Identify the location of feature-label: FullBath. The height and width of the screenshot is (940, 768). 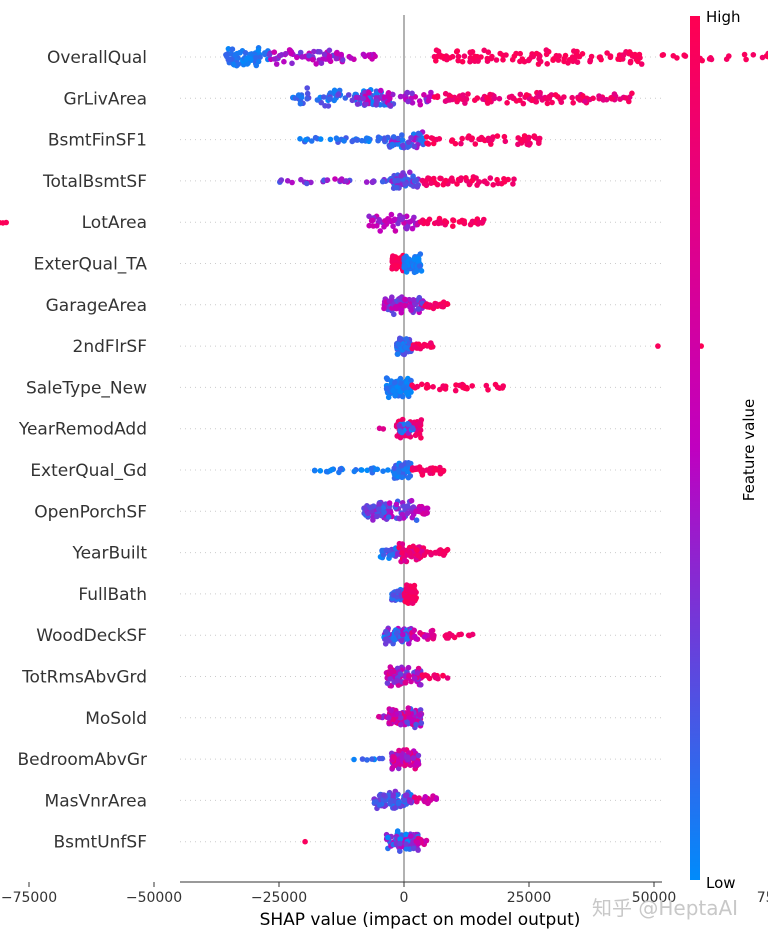
(112, 595).